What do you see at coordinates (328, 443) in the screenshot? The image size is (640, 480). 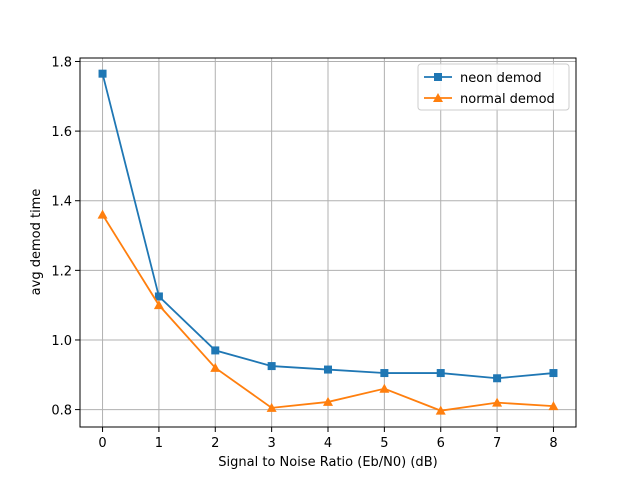 I see `x-tick-label: 4` at bounding box center [328, 443].